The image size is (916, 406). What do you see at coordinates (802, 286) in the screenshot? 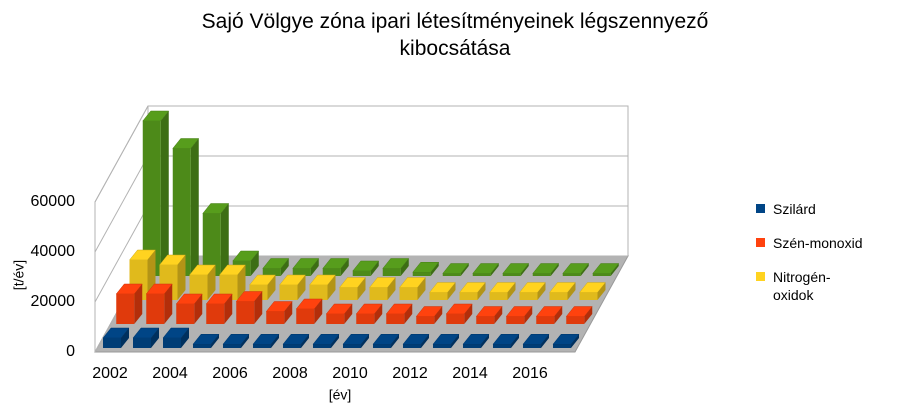
I see `legend-label: Nitrogén-oxidok` at bounding box center [802, 286].